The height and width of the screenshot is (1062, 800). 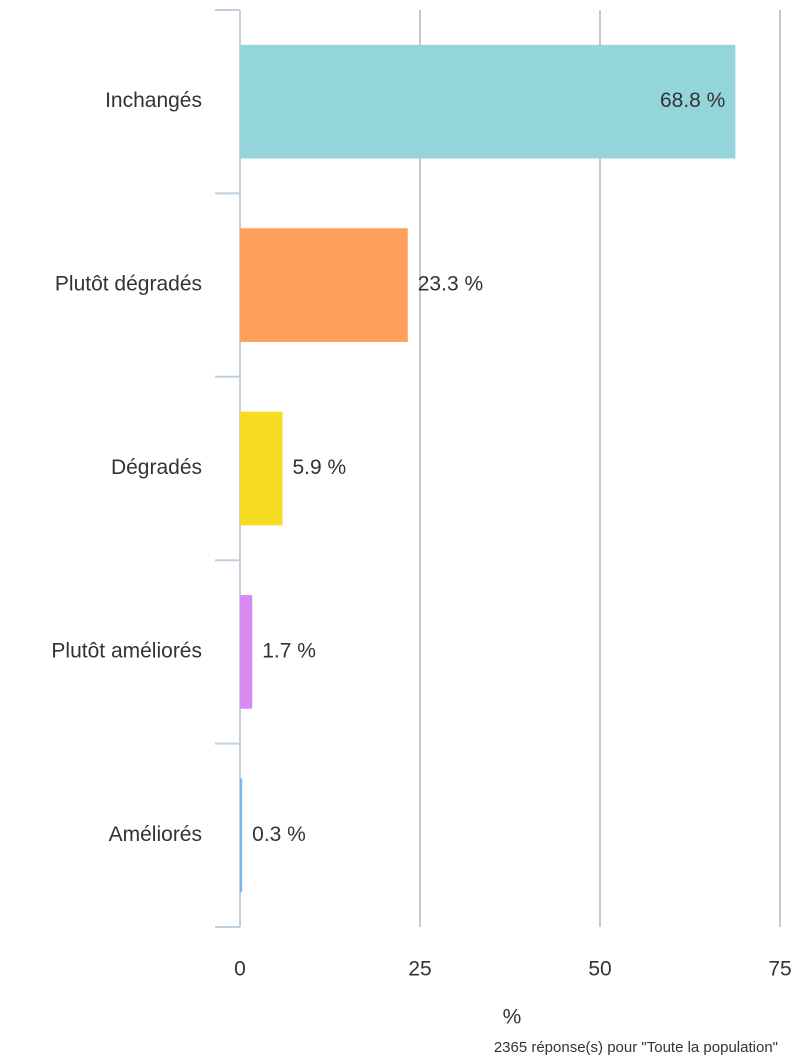 I want to click on y-tick-label: Améliorés, so click(x=155, y=834).